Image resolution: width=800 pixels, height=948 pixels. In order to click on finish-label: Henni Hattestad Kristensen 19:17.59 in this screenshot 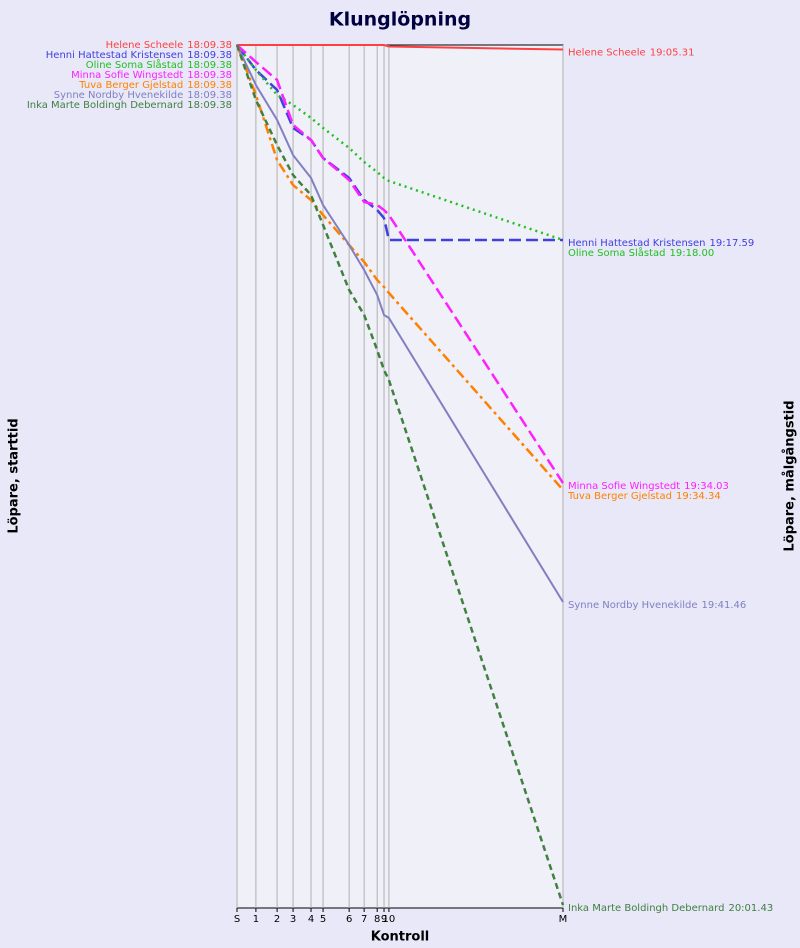, I will do `click(661, 243)`.